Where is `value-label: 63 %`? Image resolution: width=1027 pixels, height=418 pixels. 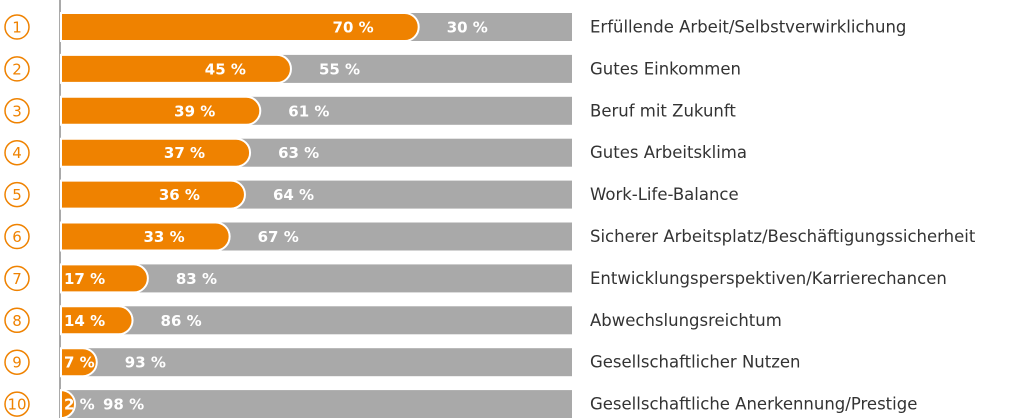
value-label: 63 % is located at coordinates (298, 153).